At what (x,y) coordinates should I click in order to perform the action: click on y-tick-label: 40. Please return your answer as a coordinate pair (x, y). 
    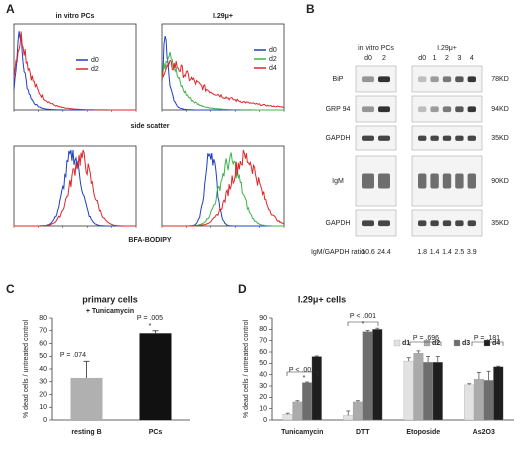
    Looking at the image, I should click on (43, 369).